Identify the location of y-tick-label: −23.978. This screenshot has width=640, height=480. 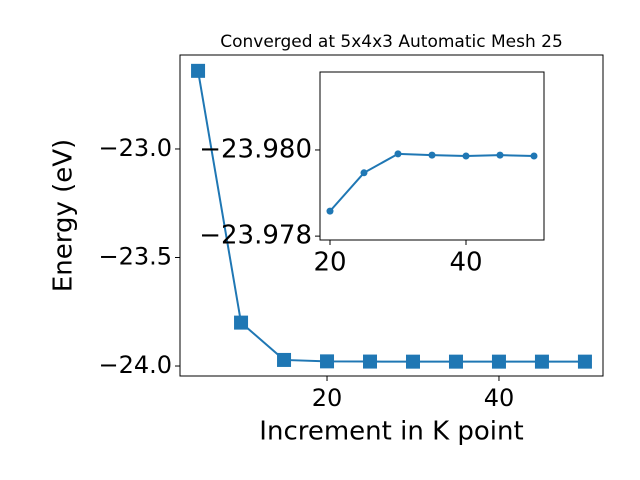
(255, 236).